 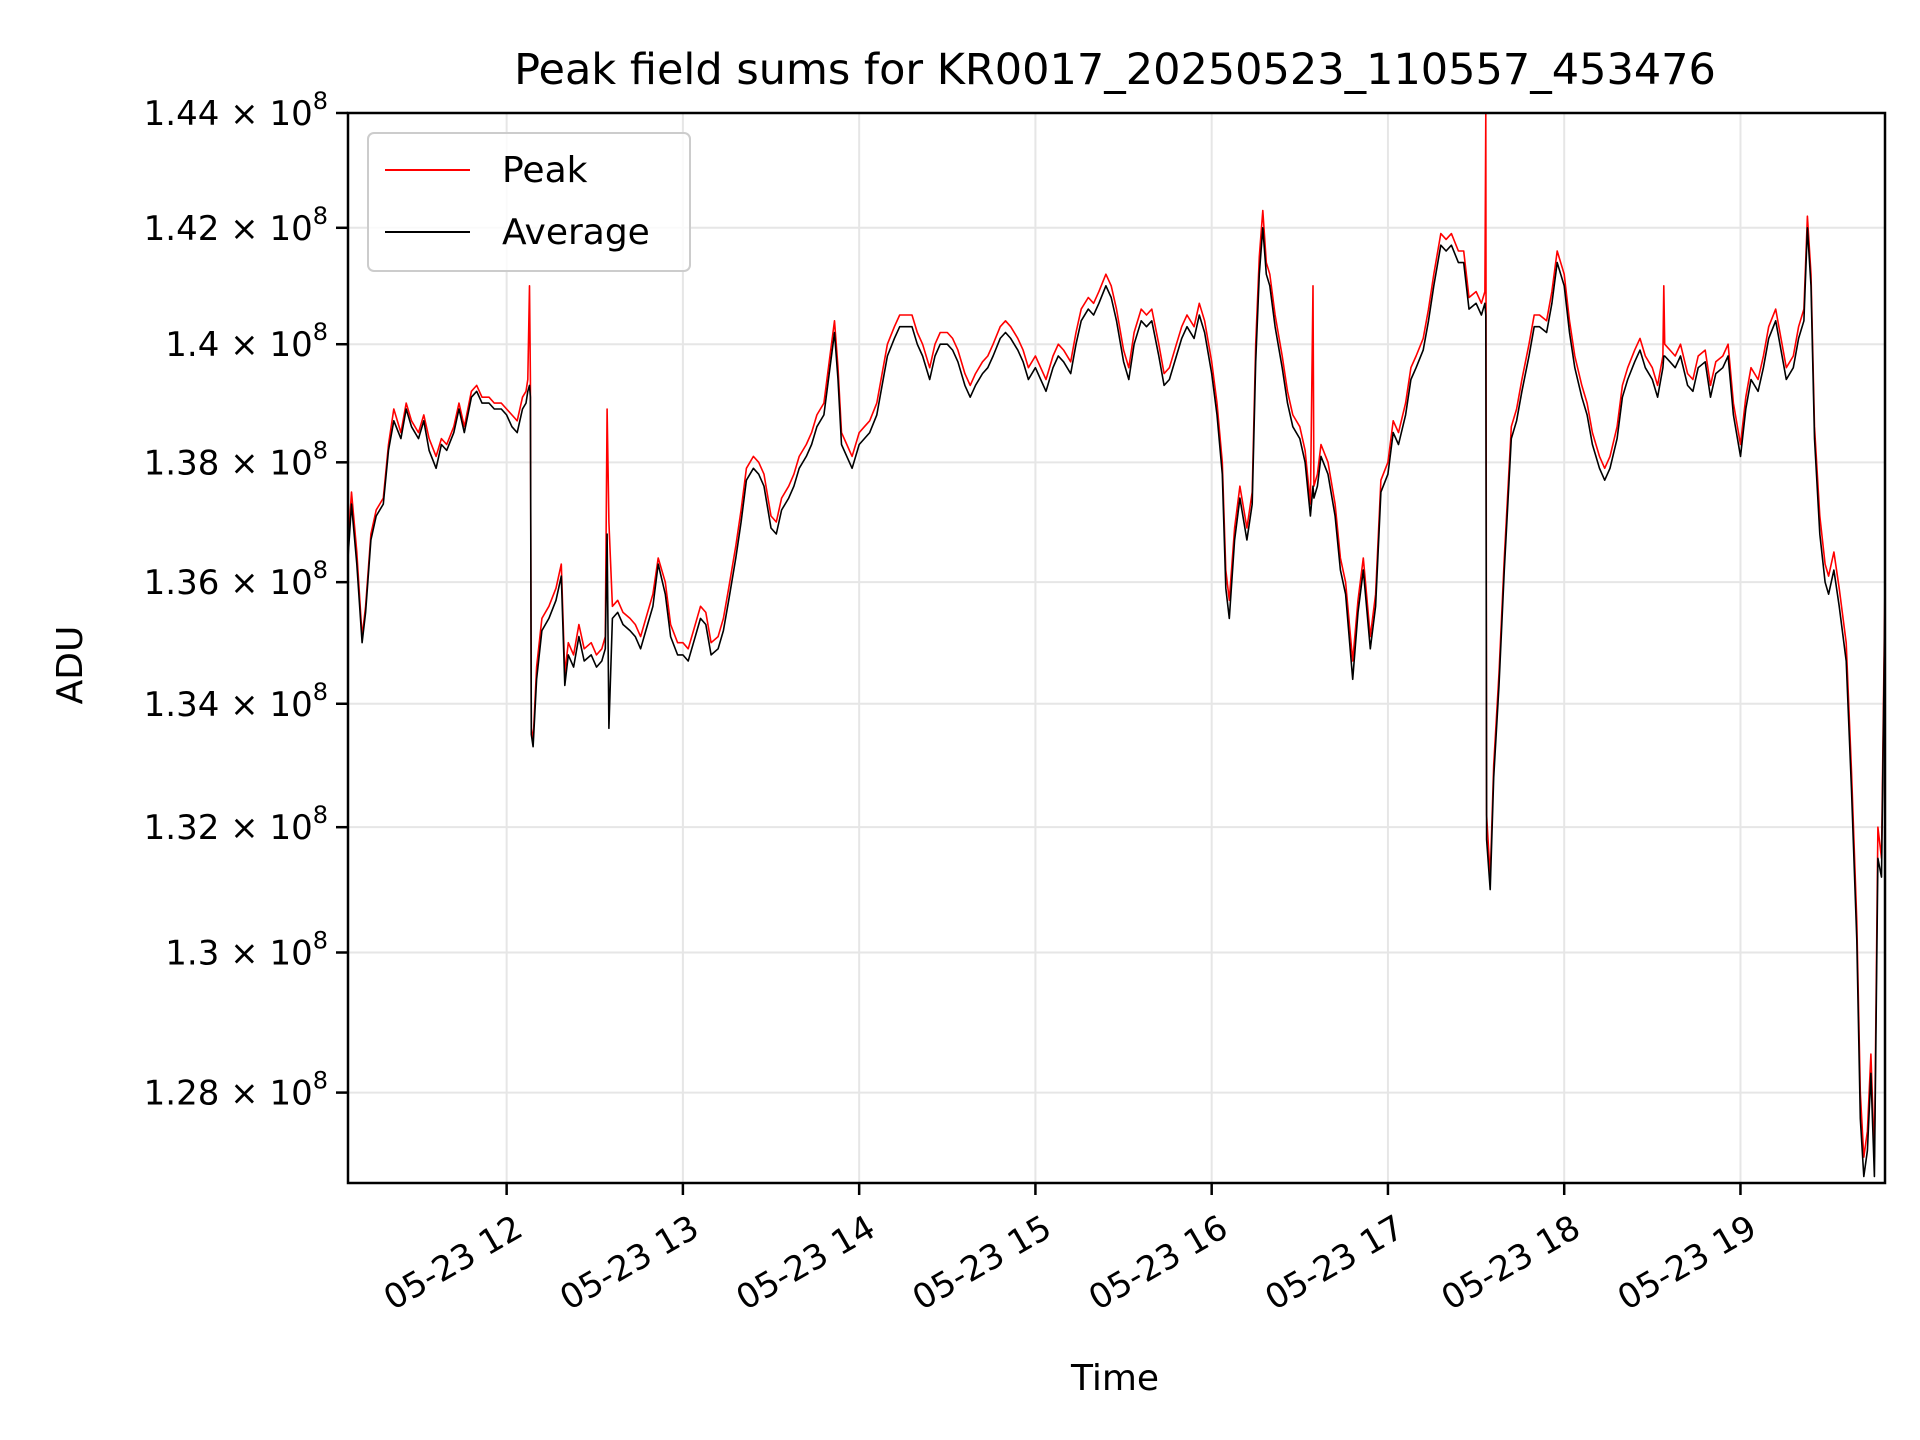 What do you see at coordinates (1114, 1378) in the screenshot?
I see `x-axis-label: Time` at bounding box center [1114, 1378].